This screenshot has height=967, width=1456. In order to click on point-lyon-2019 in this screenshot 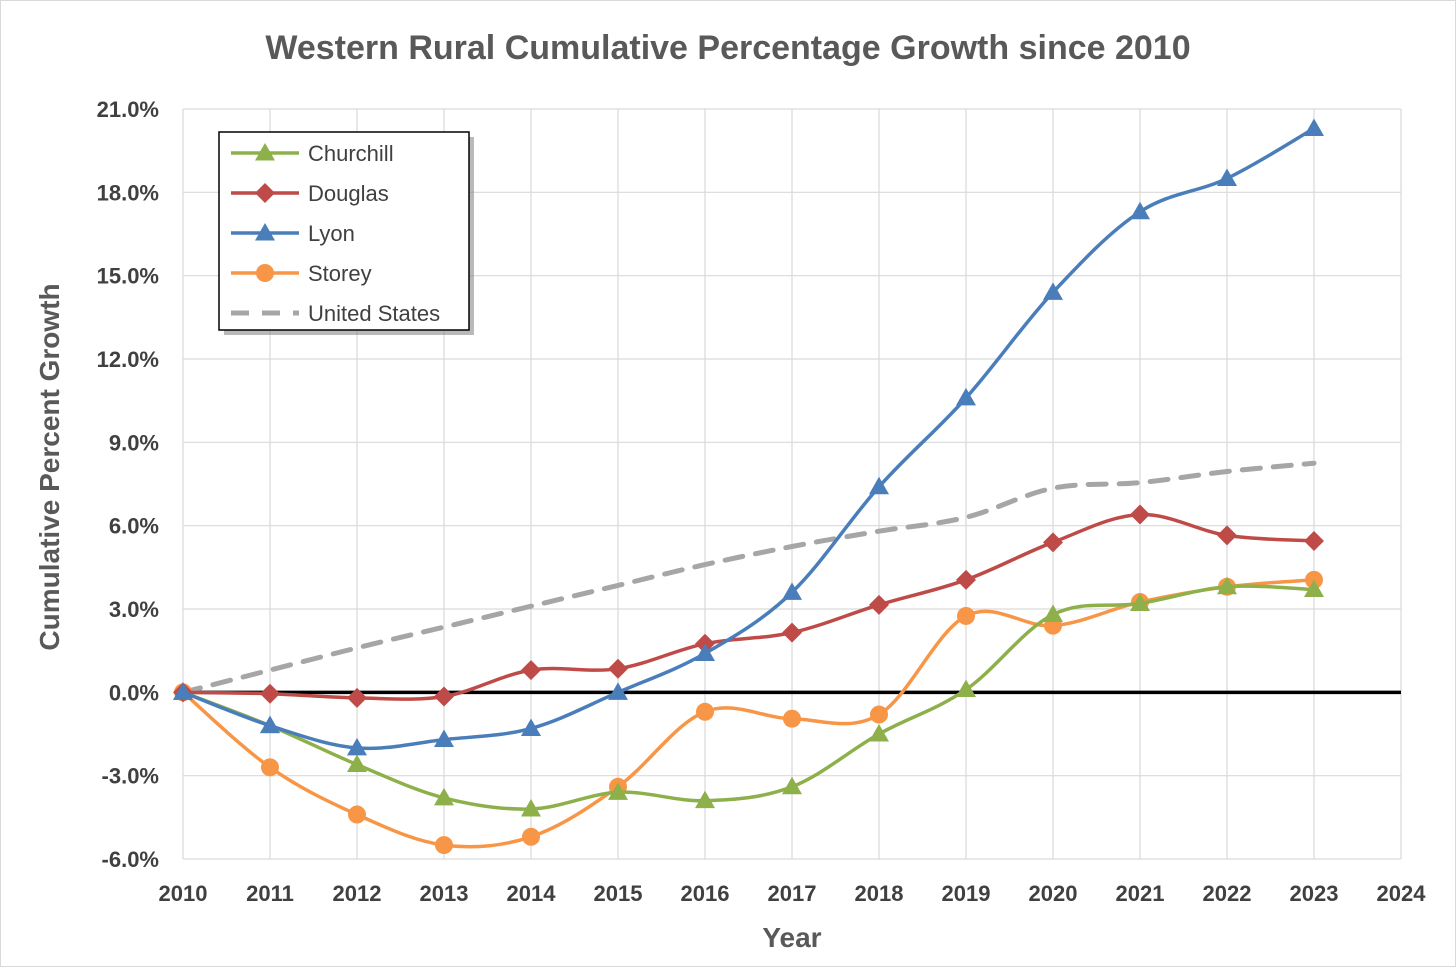, I will do `click(966, 396)`.